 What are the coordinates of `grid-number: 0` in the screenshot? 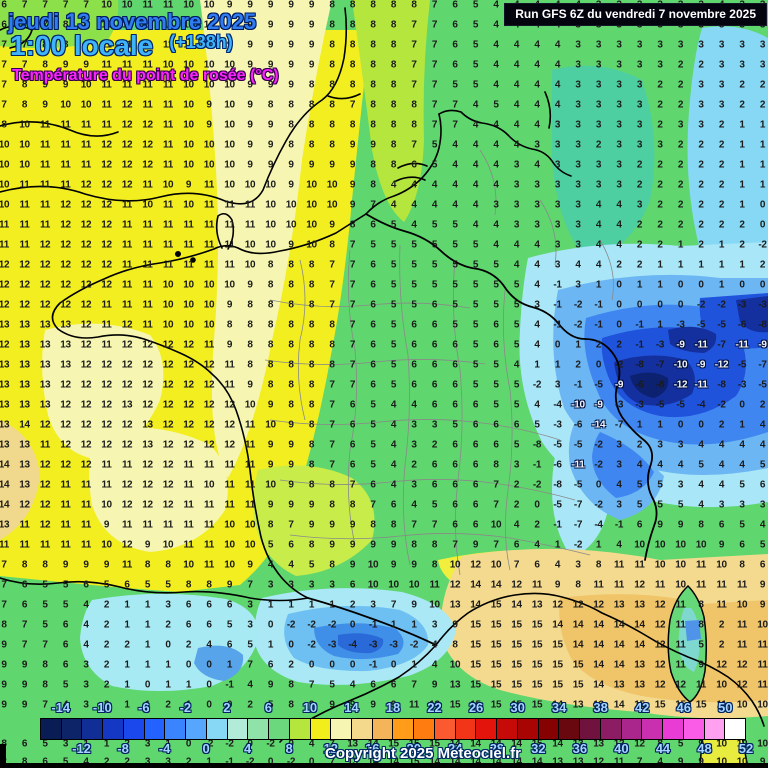 It's located at (168, 645).